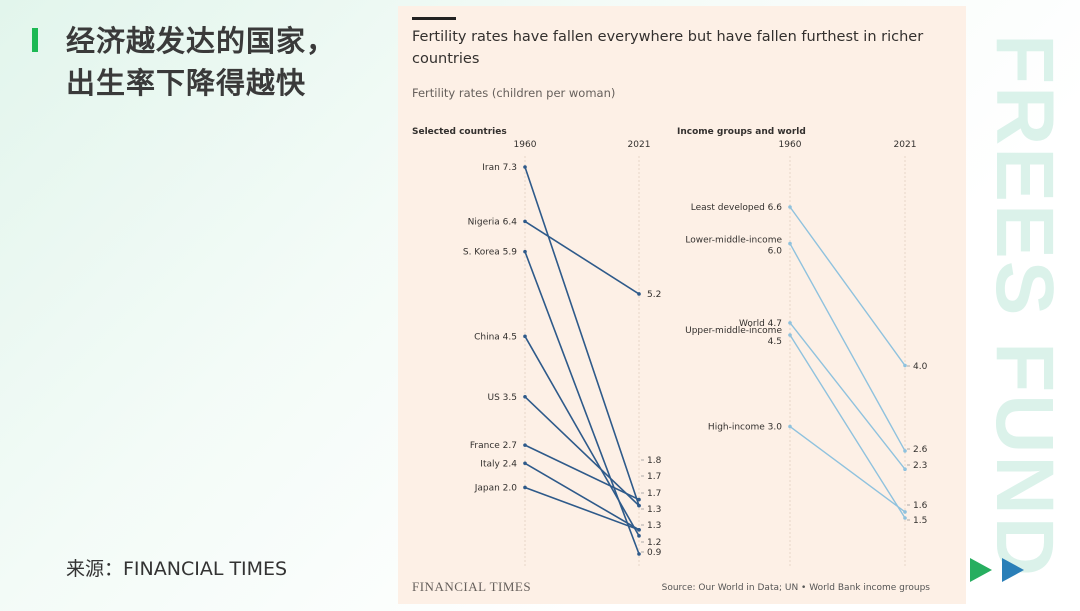 This screenshot has height=611, width=1080. What do you see at coordinates (997, 570) in the screenshot?
I see `play-icons` at bounding box center [997, 570].